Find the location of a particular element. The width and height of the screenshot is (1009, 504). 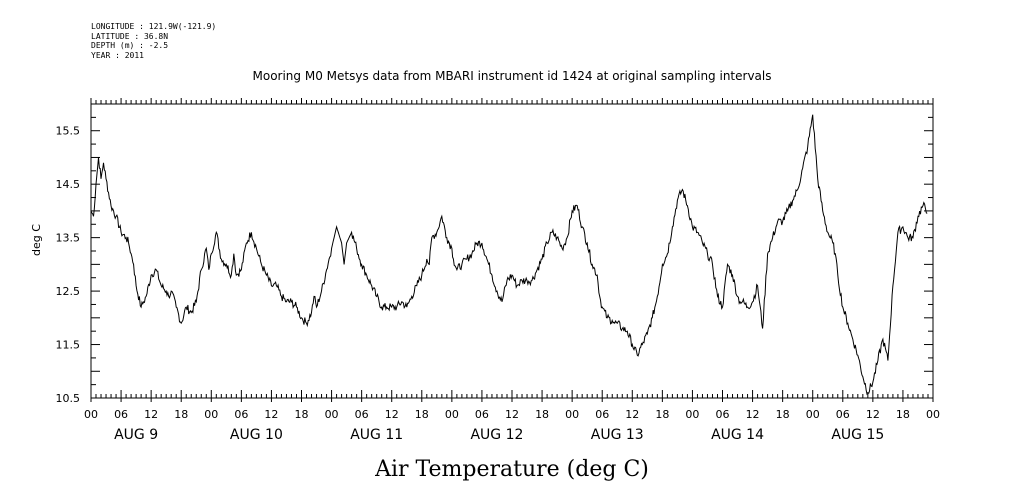

x-day-label: AUG 13 is located at coordinates (617, 435).